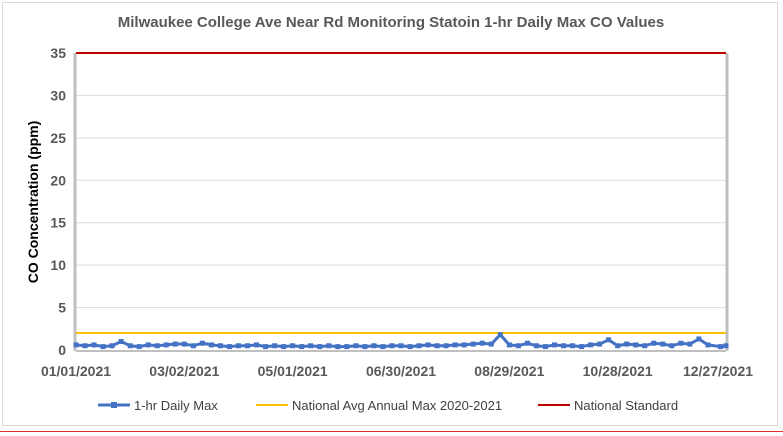  I want to click on y-axis-title: CO Concentration (ppm), so click(33, 202).